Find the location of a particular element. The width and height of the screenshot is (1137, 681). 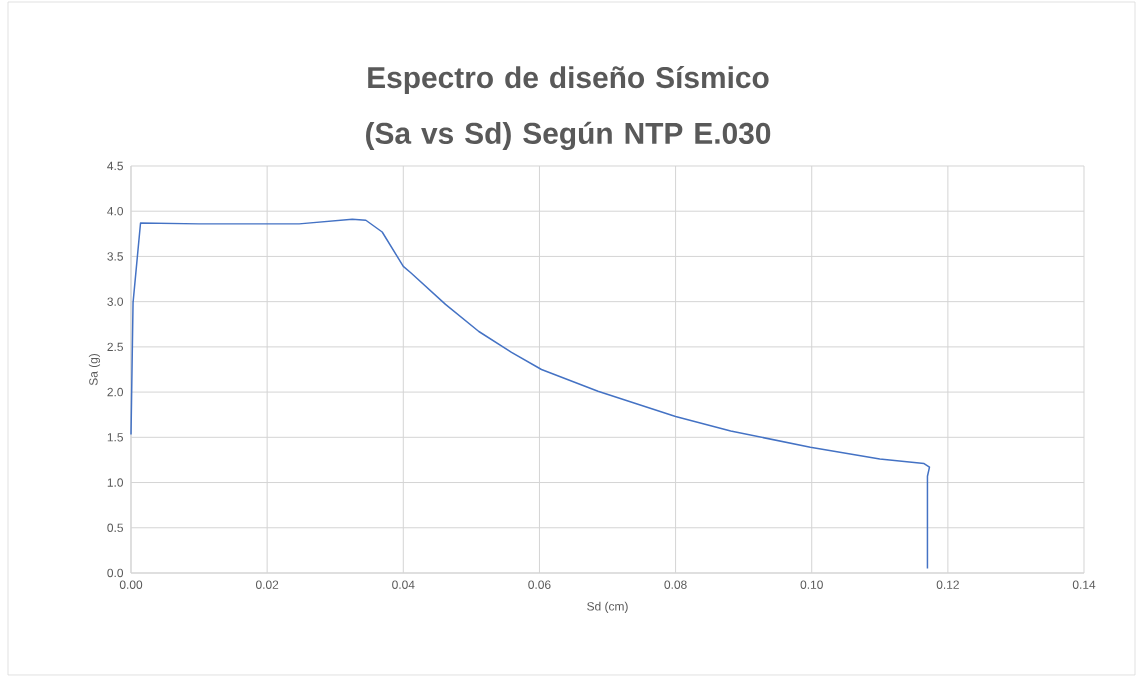

y-tick-label: 3.0 is located at coordinates (115, 301).